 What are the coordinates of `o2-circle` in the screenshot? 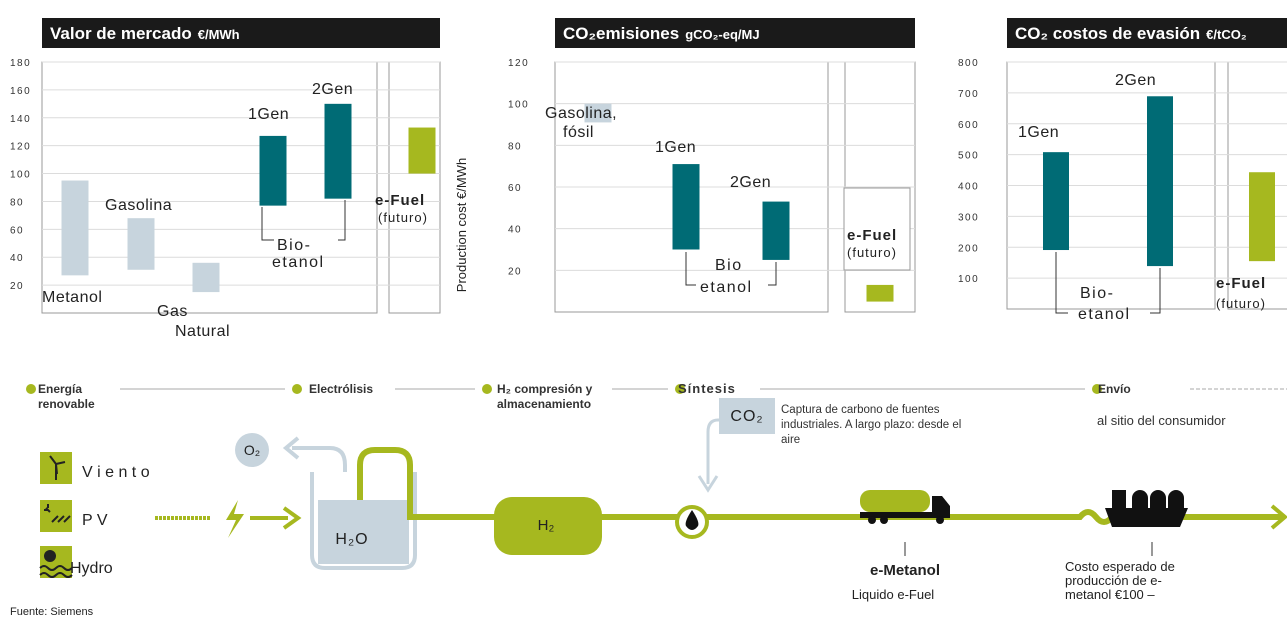 It's located at (252, 450).